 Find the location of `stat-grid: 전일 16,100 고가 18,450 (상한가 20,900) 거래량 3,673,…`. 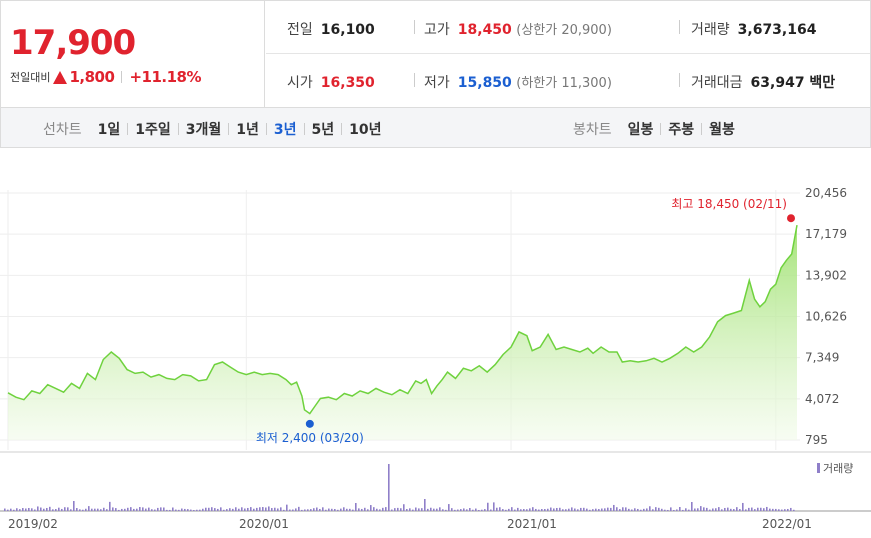

stat-grid: 전일 16,100 고가 18,450 (상한가 20,900) 거래량 3,673,… is located at coordinates (568, 54).